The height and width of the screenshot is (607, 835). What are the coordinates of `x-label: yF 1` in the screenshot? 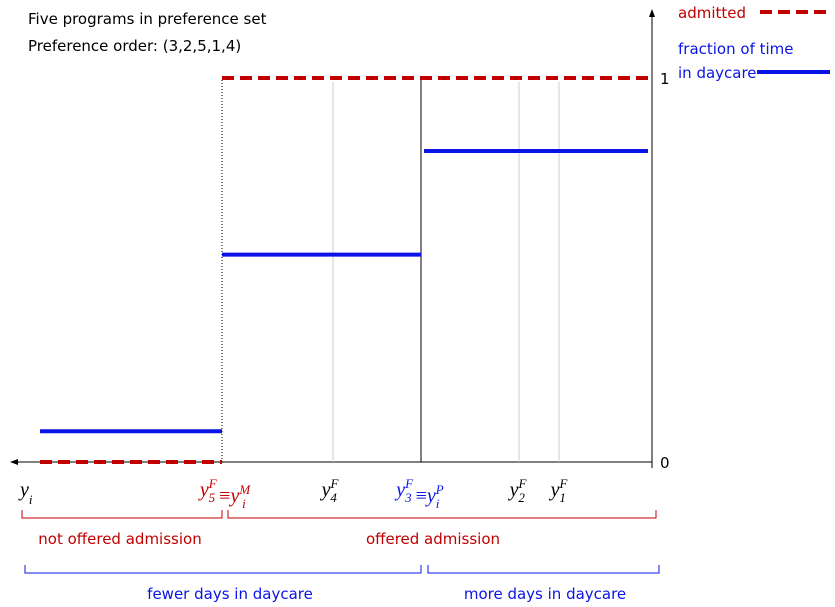 It's located at (559, 490).